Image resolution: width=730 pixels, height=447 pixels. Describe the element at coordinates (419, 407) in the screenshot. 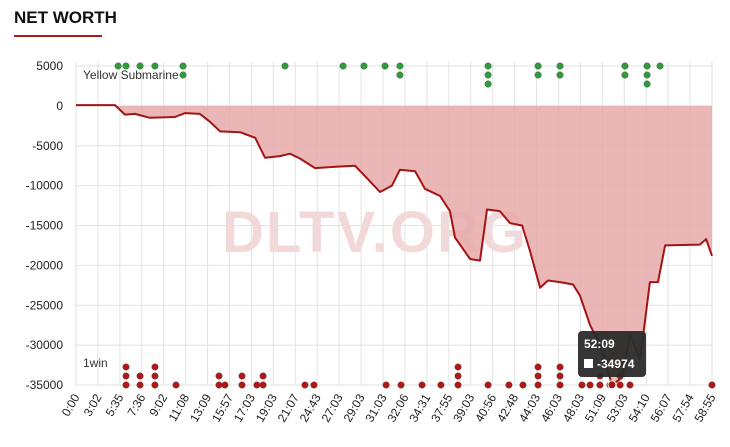

I see `x-tick-label: 34:31` at that location.